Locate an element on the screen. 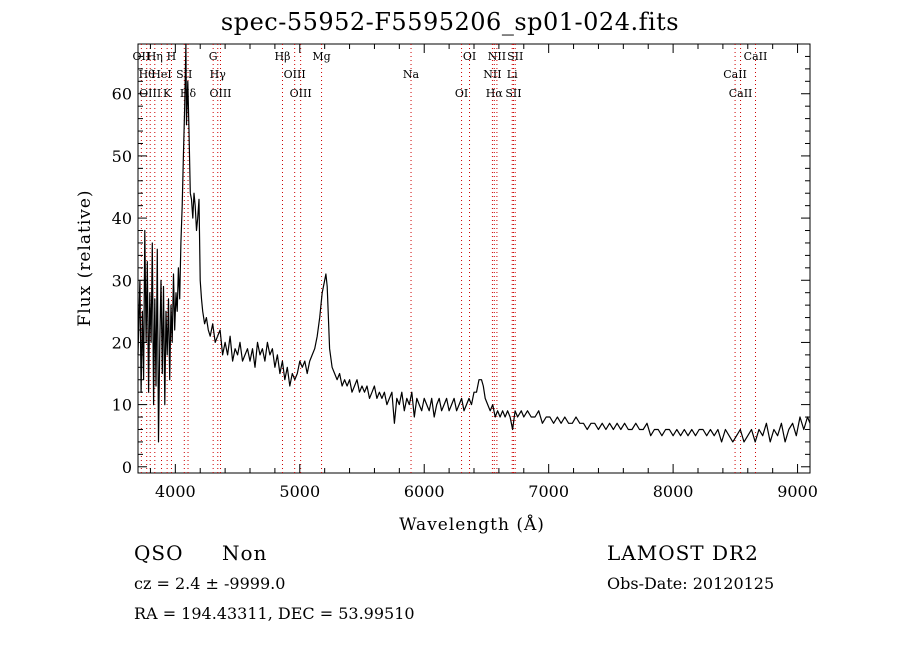 Image resolution: width=900 pixels, height=650 pixels. line-marker-label: G is located at coordinates (213, 56).